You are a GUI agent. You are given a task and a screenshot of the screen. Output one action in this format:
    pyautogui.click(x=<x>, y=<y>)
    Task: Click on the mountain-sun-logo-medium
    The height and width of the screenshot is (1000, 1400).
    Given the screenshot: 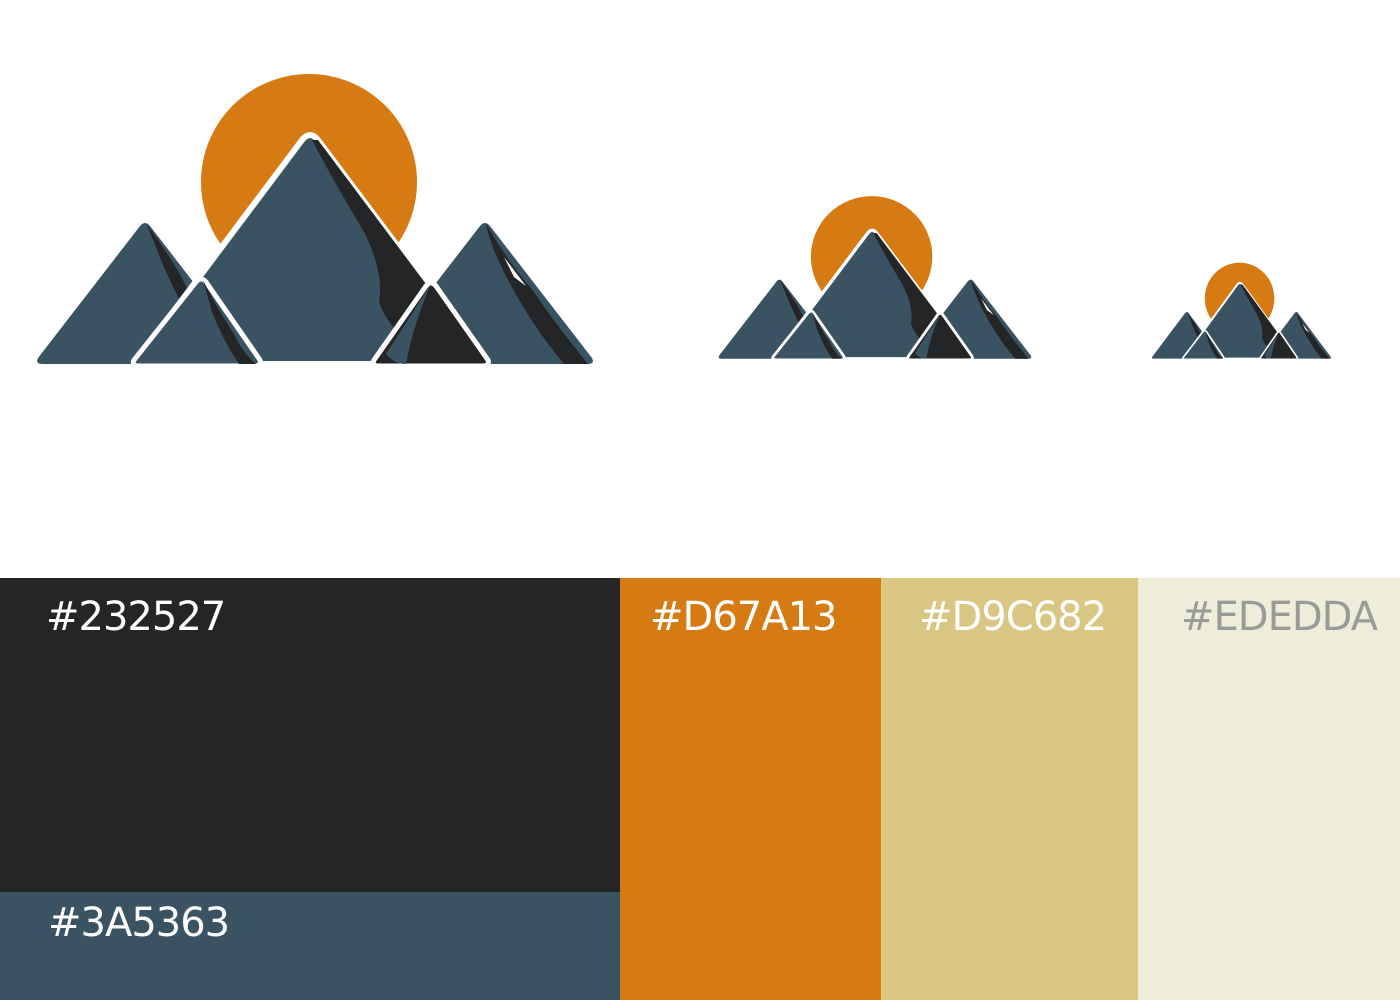 What is the action you would take?
    pyautogui.click(x=875, y=278)
    